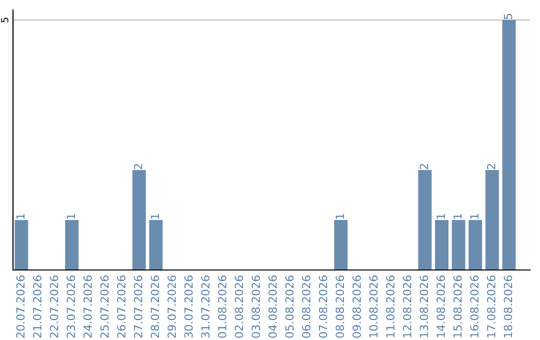  Describe the element at coordinates (508, 17) in the screenshot. I see `data-label: 5` at that location.